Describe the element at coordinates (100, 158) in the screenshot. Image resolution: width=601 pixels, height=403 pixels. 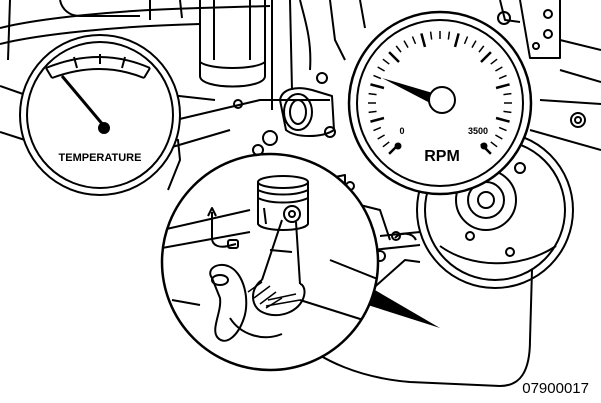
I see `temperature-label: TEMPERATURE` at that location.